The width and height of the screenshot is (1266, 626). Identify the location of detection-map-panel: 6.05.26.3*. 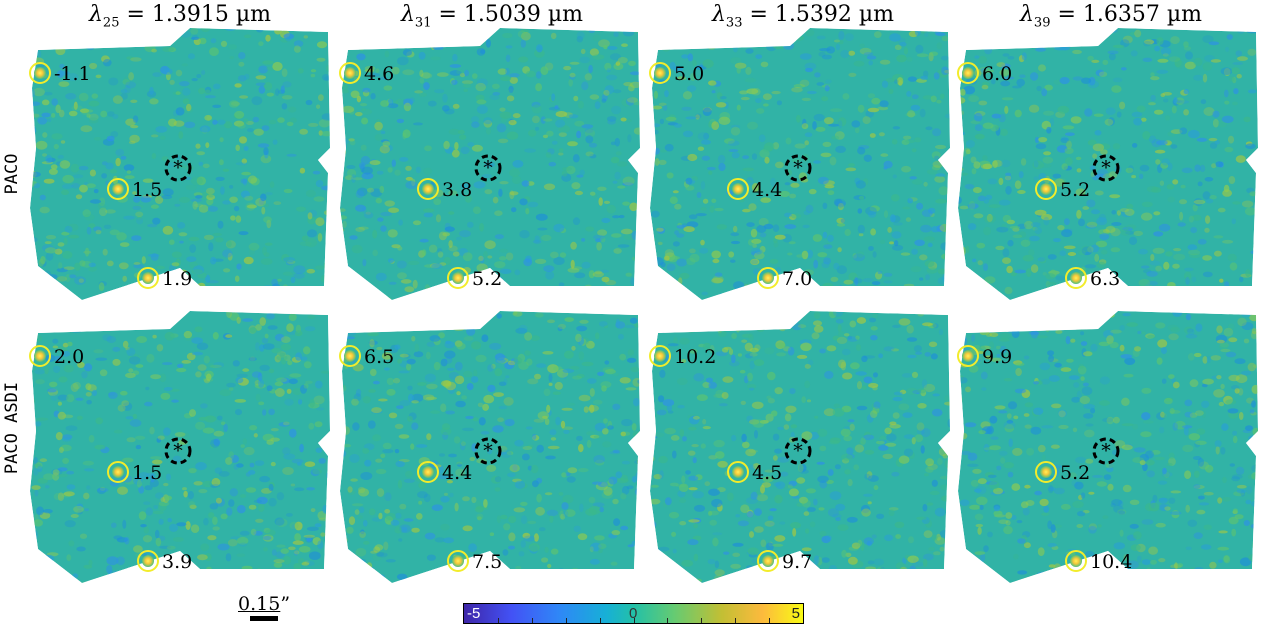
(1107, 164).